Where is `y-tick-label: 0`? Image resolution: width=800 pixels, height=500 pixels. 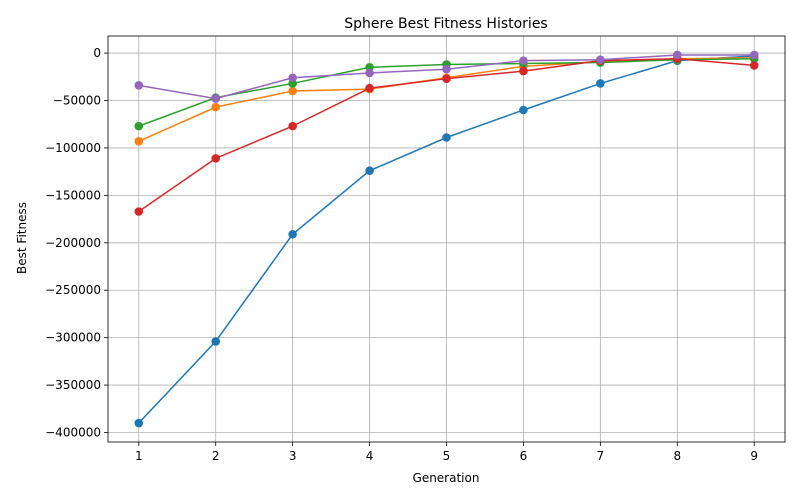
y-tick-label: 0 is located at coordinates (97, 53).